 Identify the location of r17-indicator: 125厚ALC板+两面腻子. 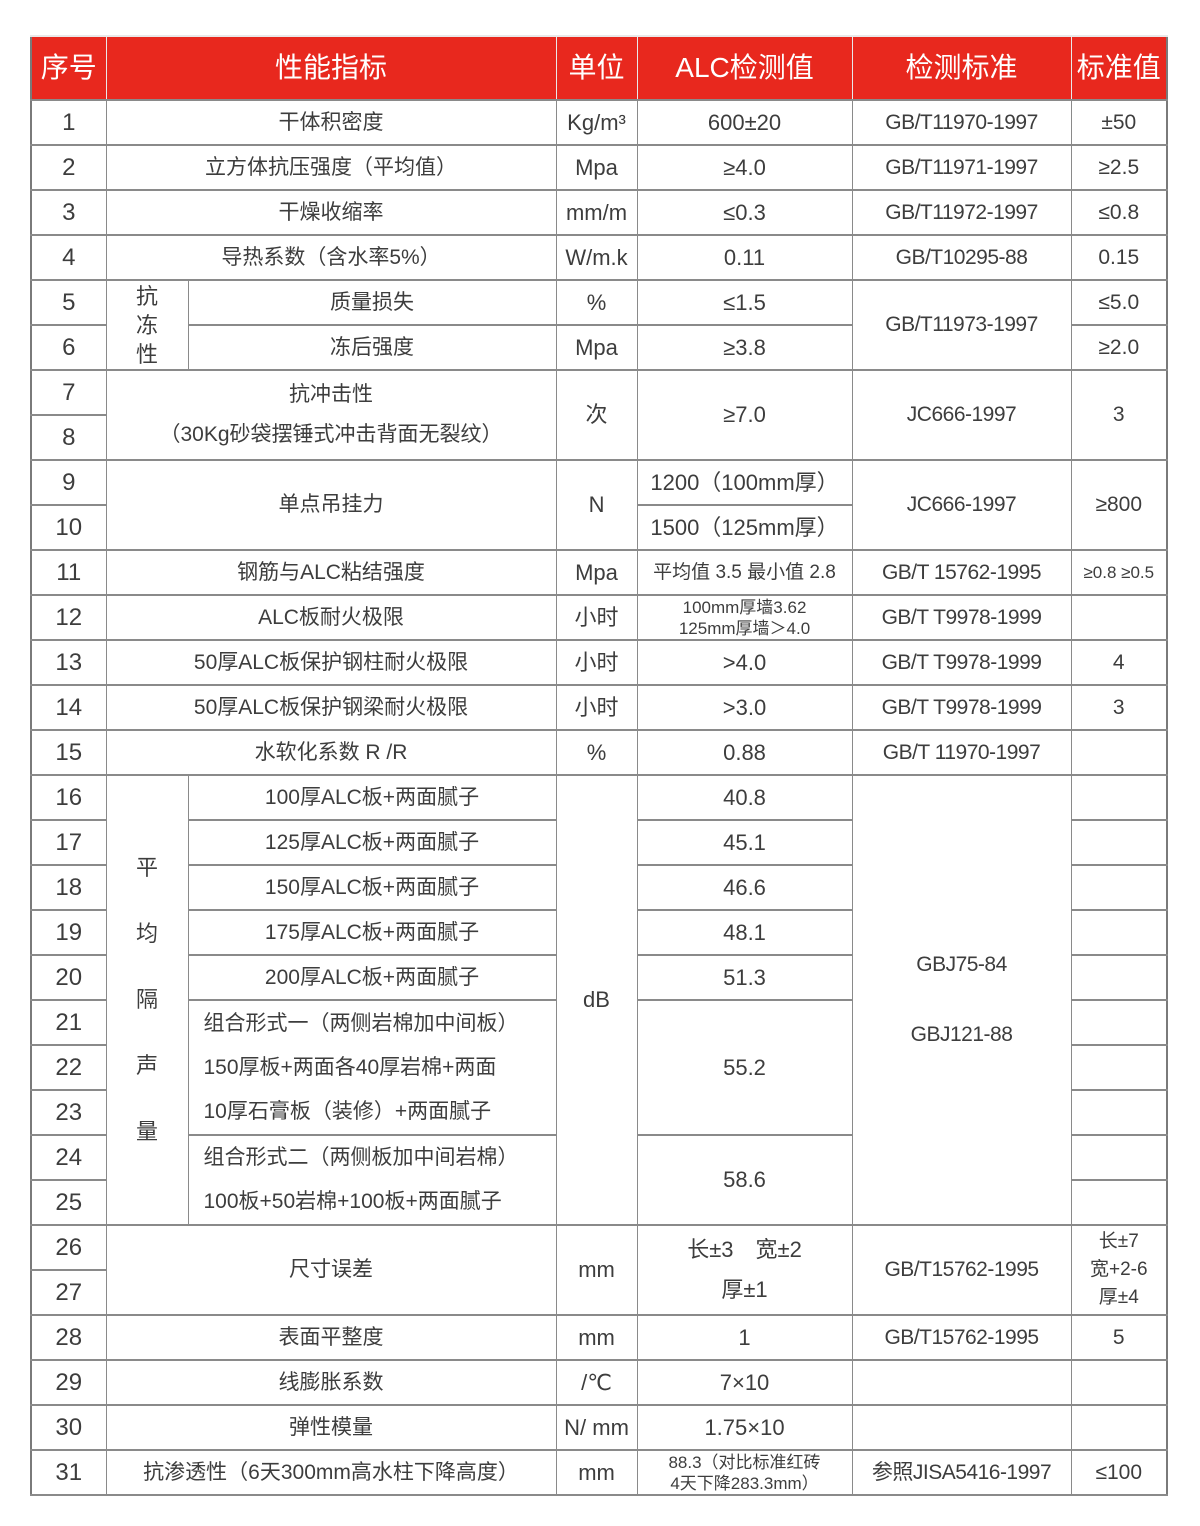
(372, 842).